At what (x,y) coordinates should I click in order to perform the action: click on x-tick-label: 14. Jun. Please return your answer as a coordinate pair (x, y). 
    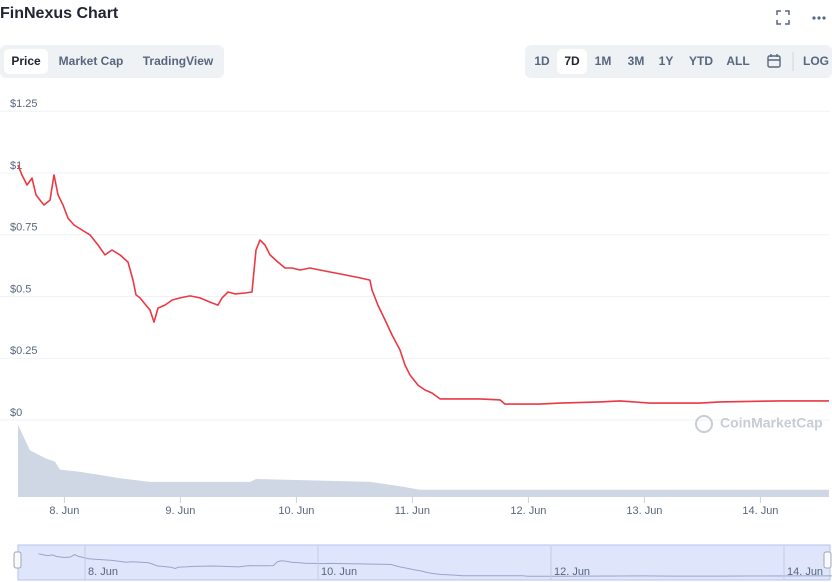
    Looking at the image, I should click on (760, 511).